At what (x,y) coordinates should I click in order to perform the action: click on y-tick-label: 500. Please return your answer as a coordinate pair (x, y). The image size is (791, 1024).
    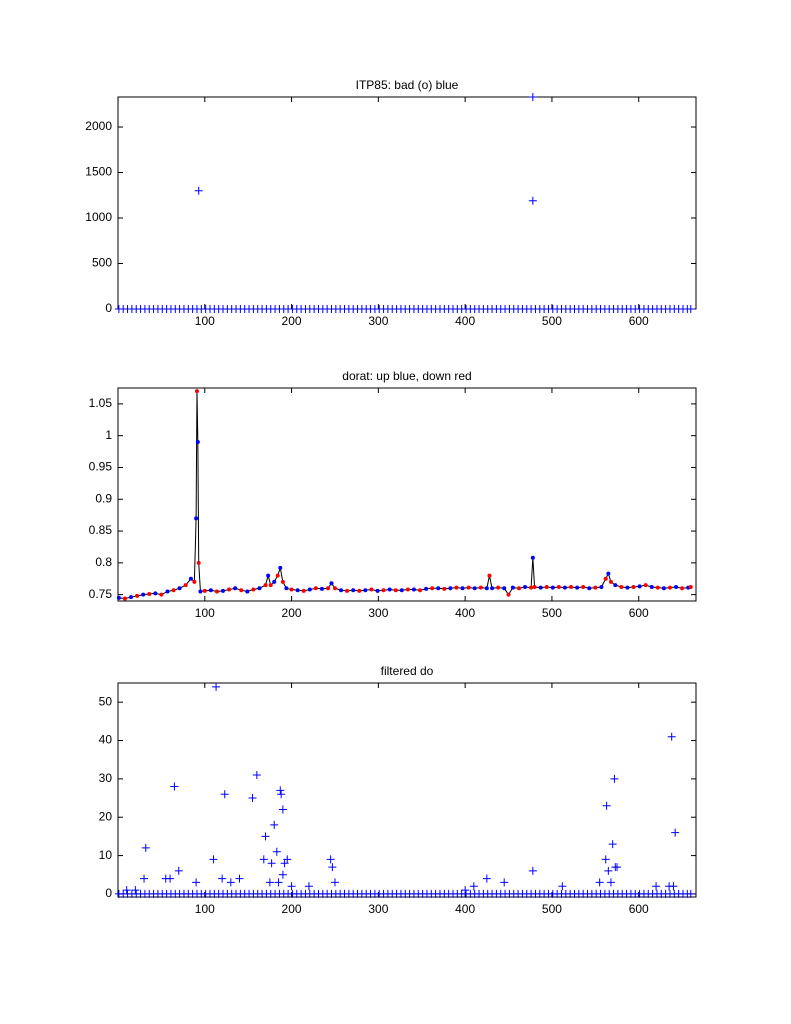
    Looking at the image, I should click on (102, 263).